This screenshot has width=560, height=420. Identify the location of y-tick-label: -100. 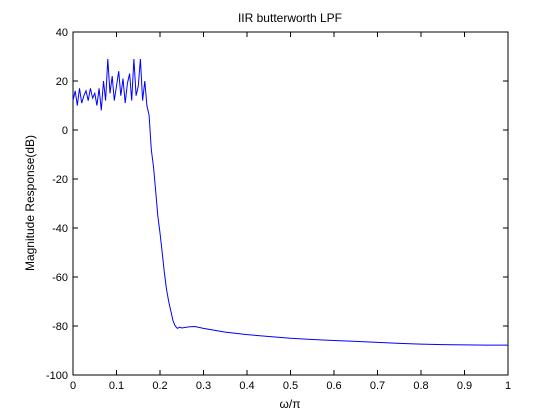
(57, 376).